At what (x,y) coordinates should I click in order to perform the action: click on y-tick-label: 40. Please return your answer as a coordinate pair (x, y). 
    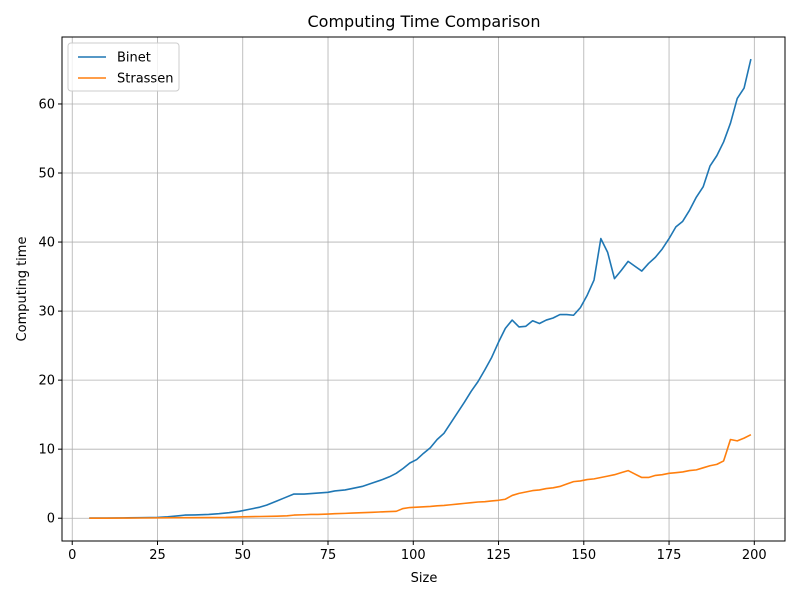
    Looking at the image, I should click on (46, 243).